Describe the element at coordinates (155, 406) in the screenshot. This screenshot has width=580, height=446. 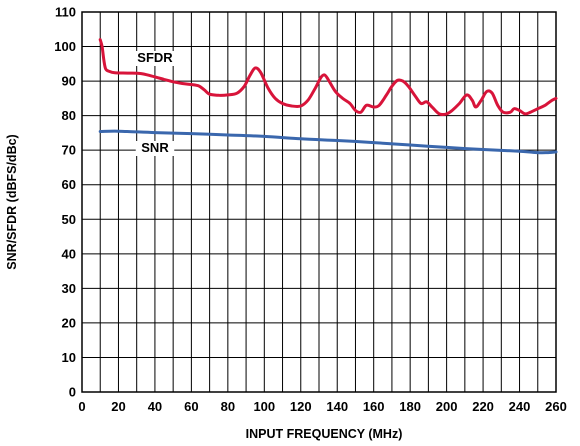
I see `x-tick-label: 40` at that location.